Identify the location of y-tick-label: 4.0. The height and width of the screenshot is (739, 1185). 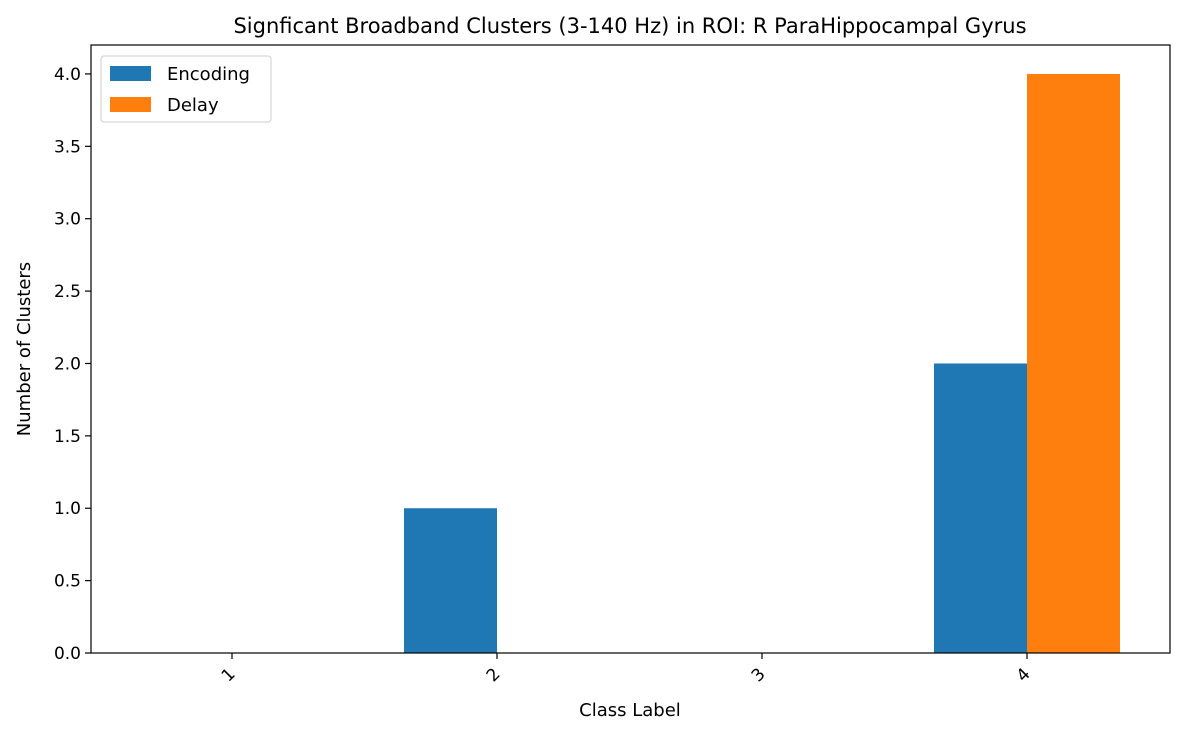
(67, 75).